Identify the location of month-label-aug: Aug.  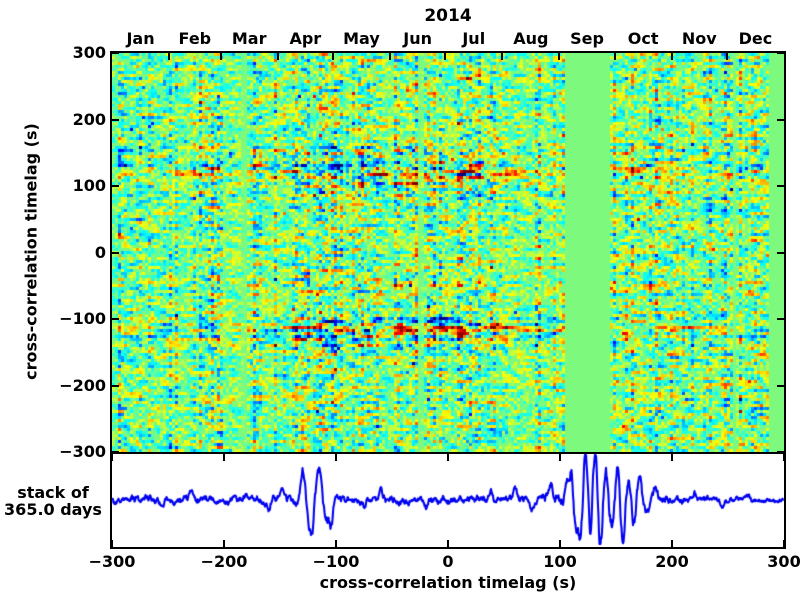
(531, 38).